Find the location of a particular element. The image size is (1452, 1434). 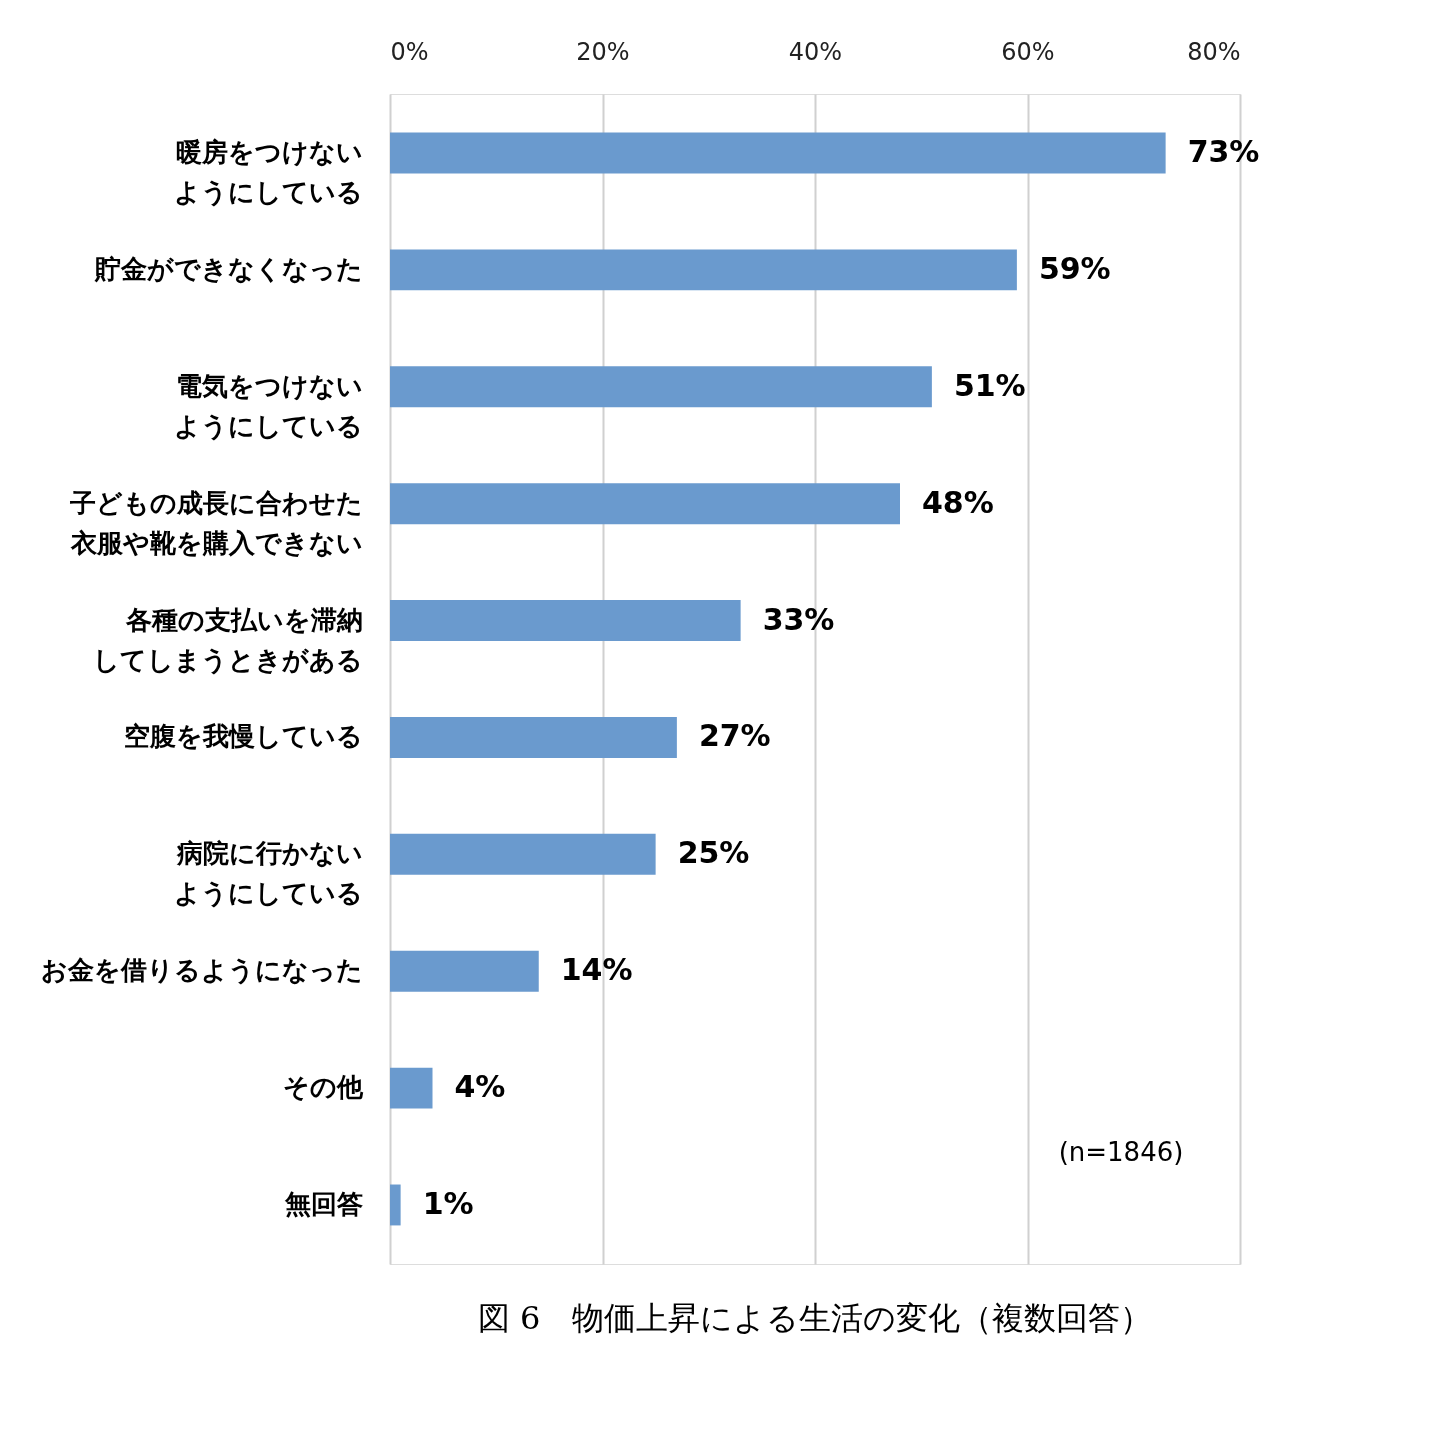

data-label: 14% is located at coordinates (596, 970).